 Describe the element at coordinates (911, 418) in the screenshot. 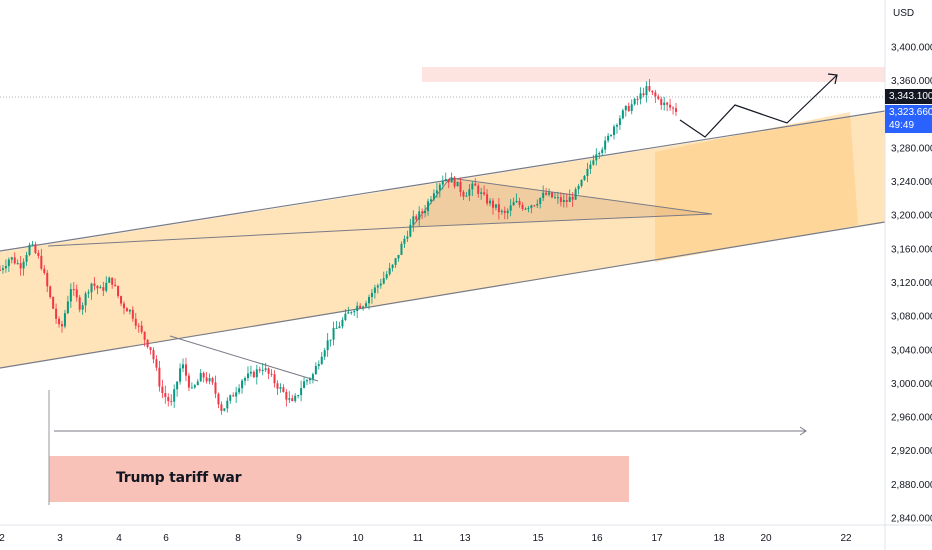

I see `price-tick-label: 2,960.000` at that location.